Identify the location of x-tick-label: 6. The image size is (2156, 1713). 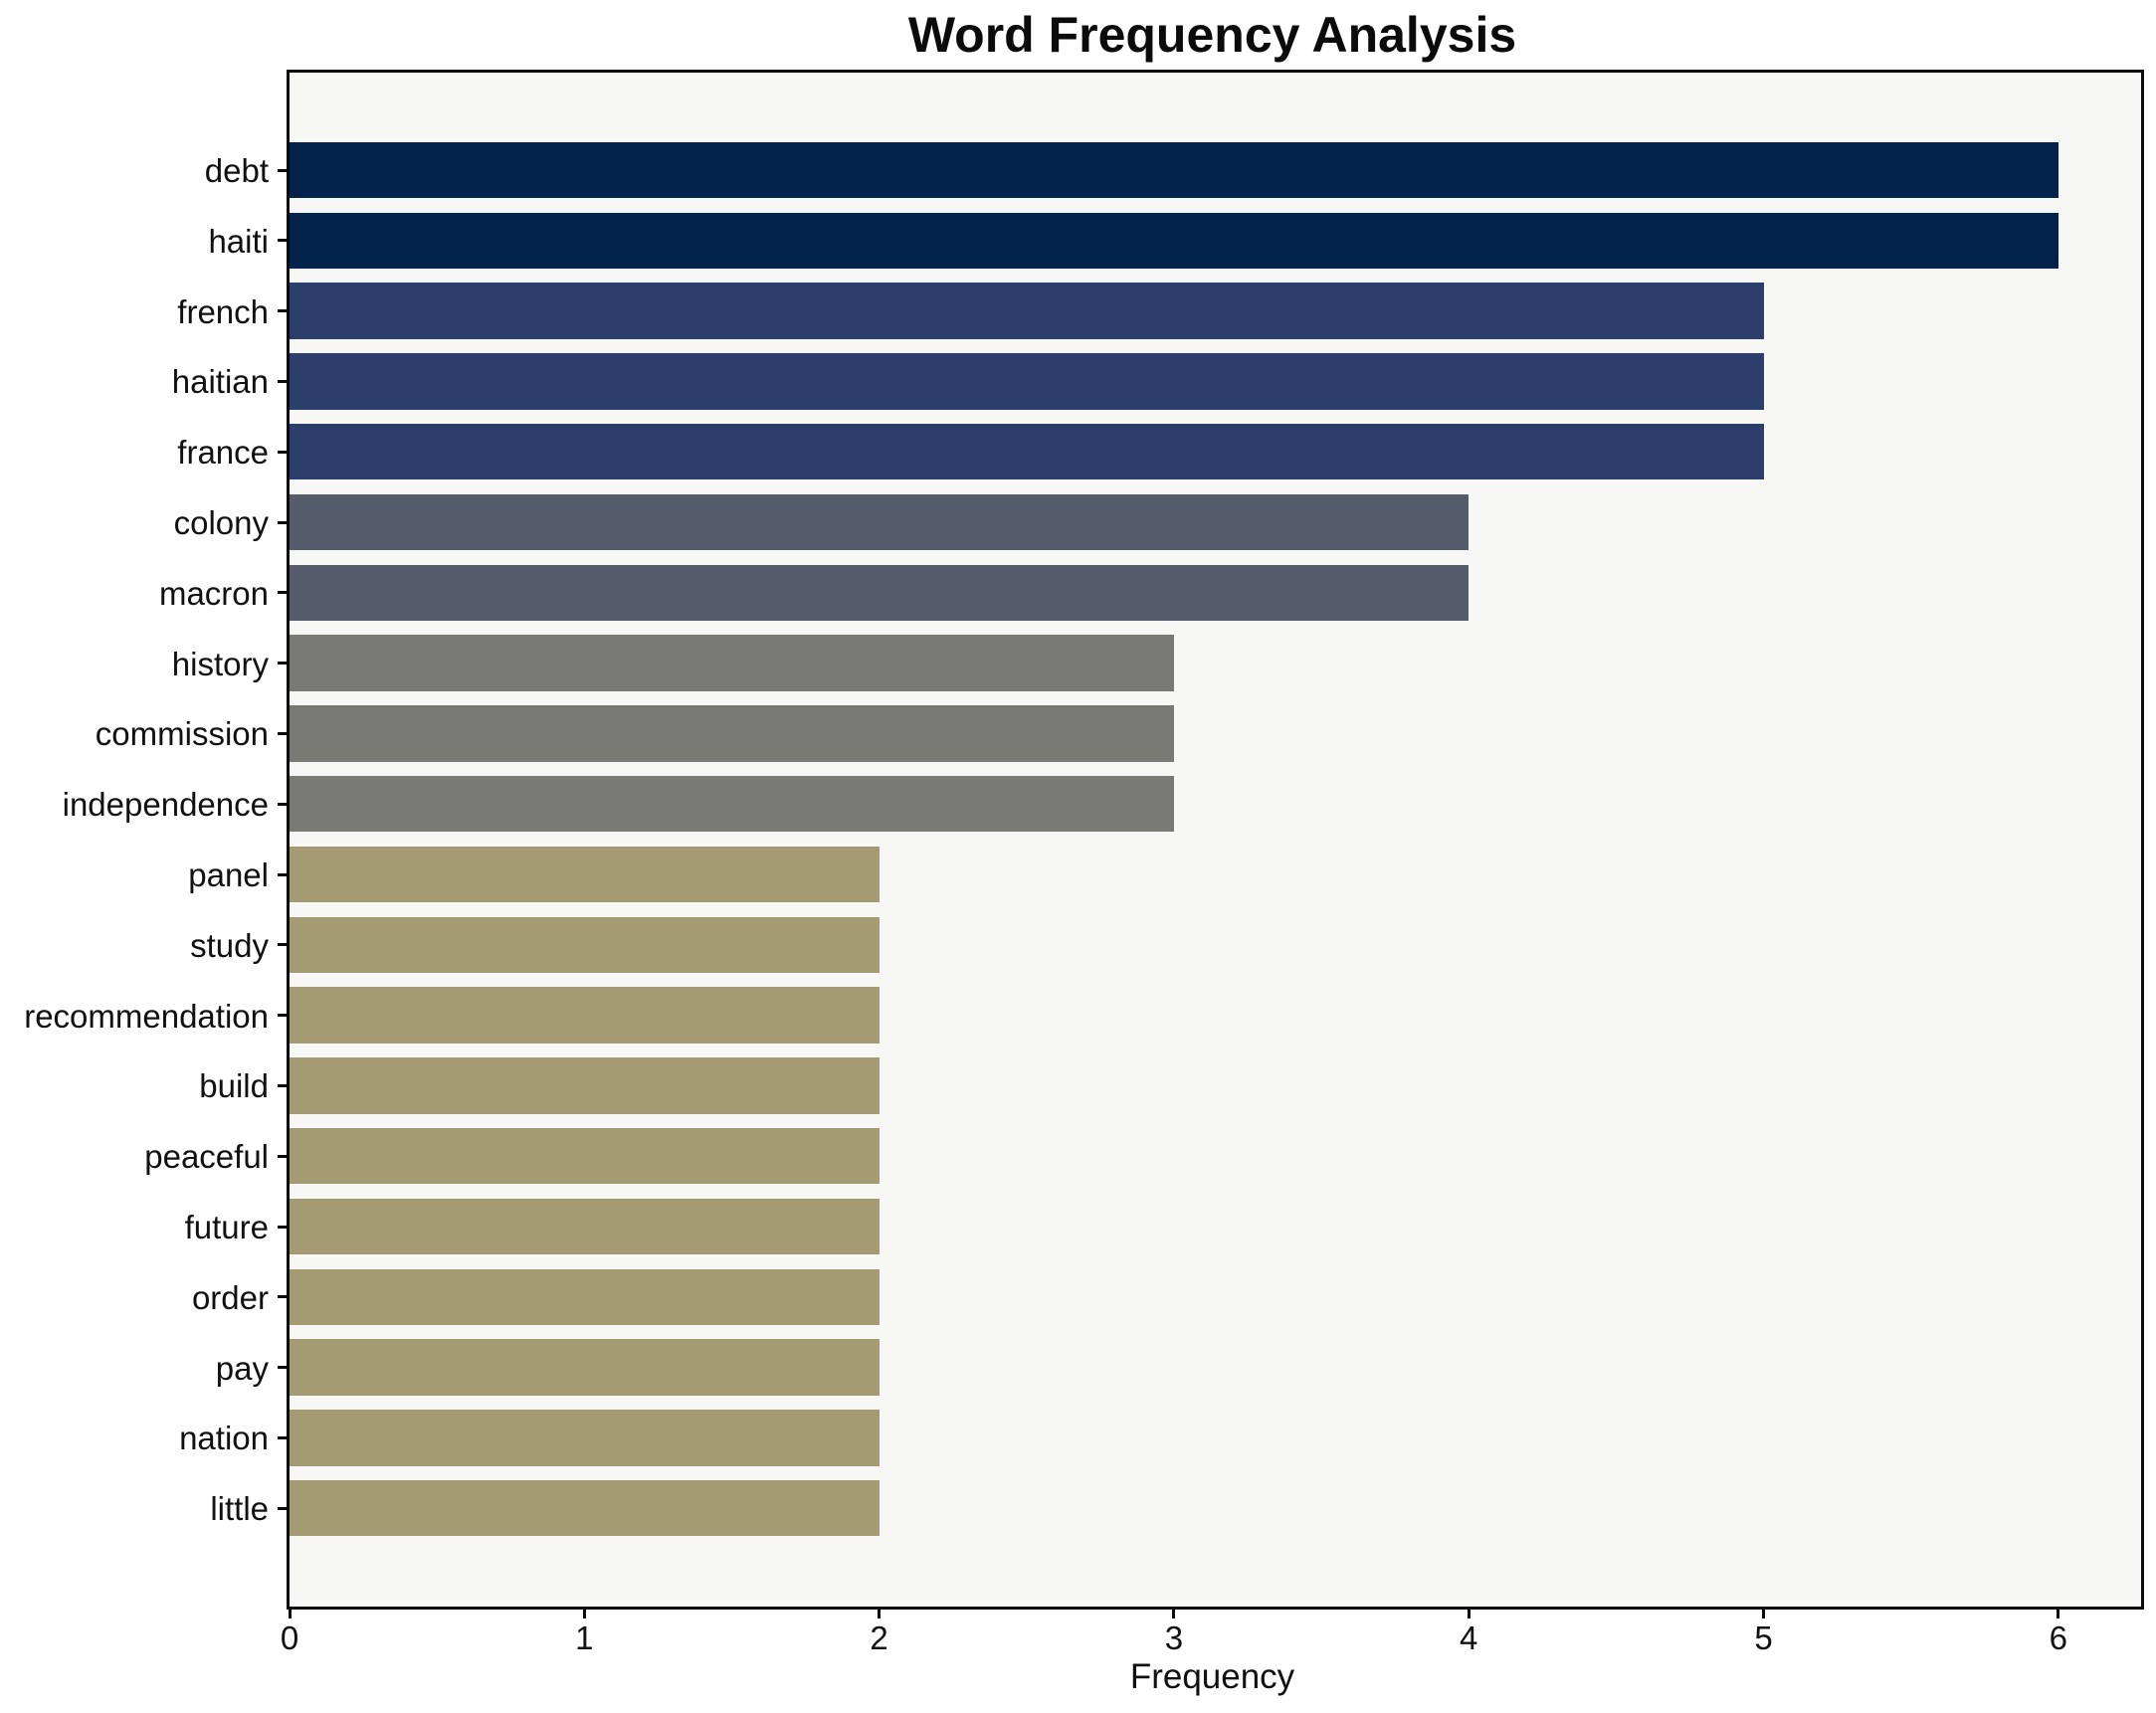
(2058, 1638).